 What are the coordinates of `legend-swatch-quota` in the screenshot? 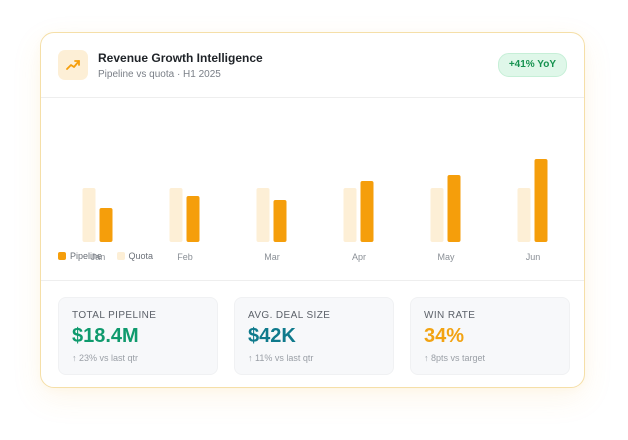 It's located at (120, 255).